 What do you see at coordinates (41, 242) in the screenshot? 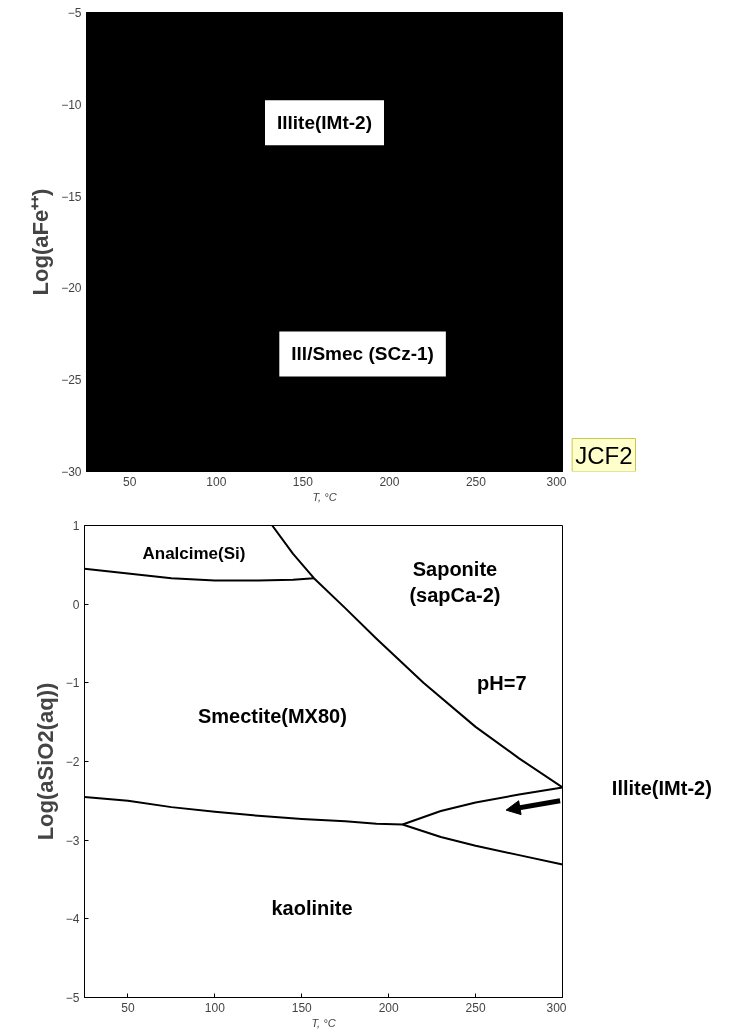
I see `y-axis-title: Log(aFe⁺⁺)` at bounding box center [41, 242].